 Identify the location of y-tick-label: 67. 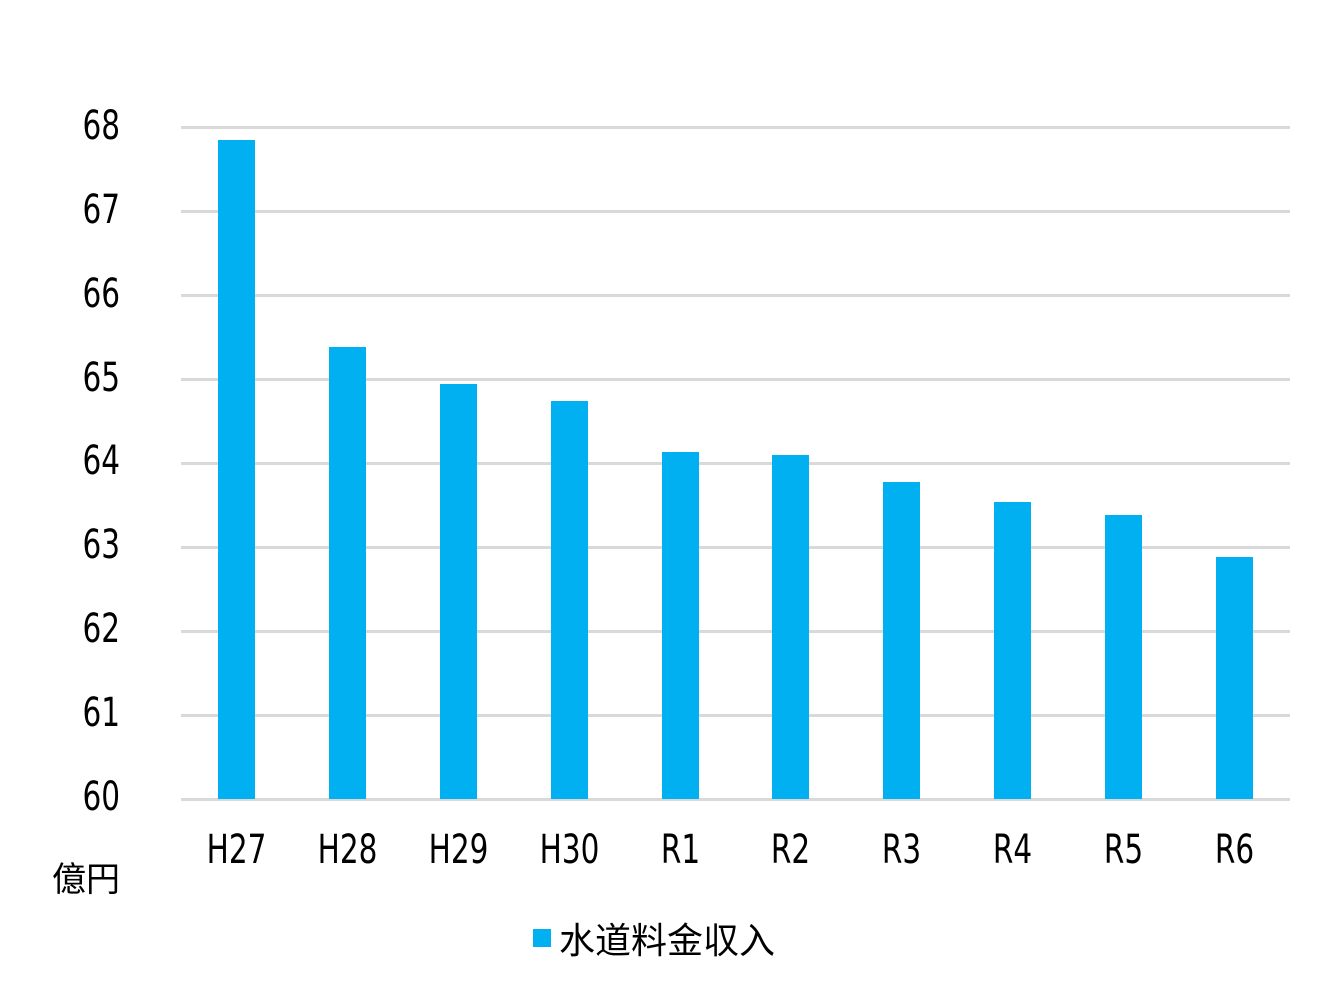
(101, 209).